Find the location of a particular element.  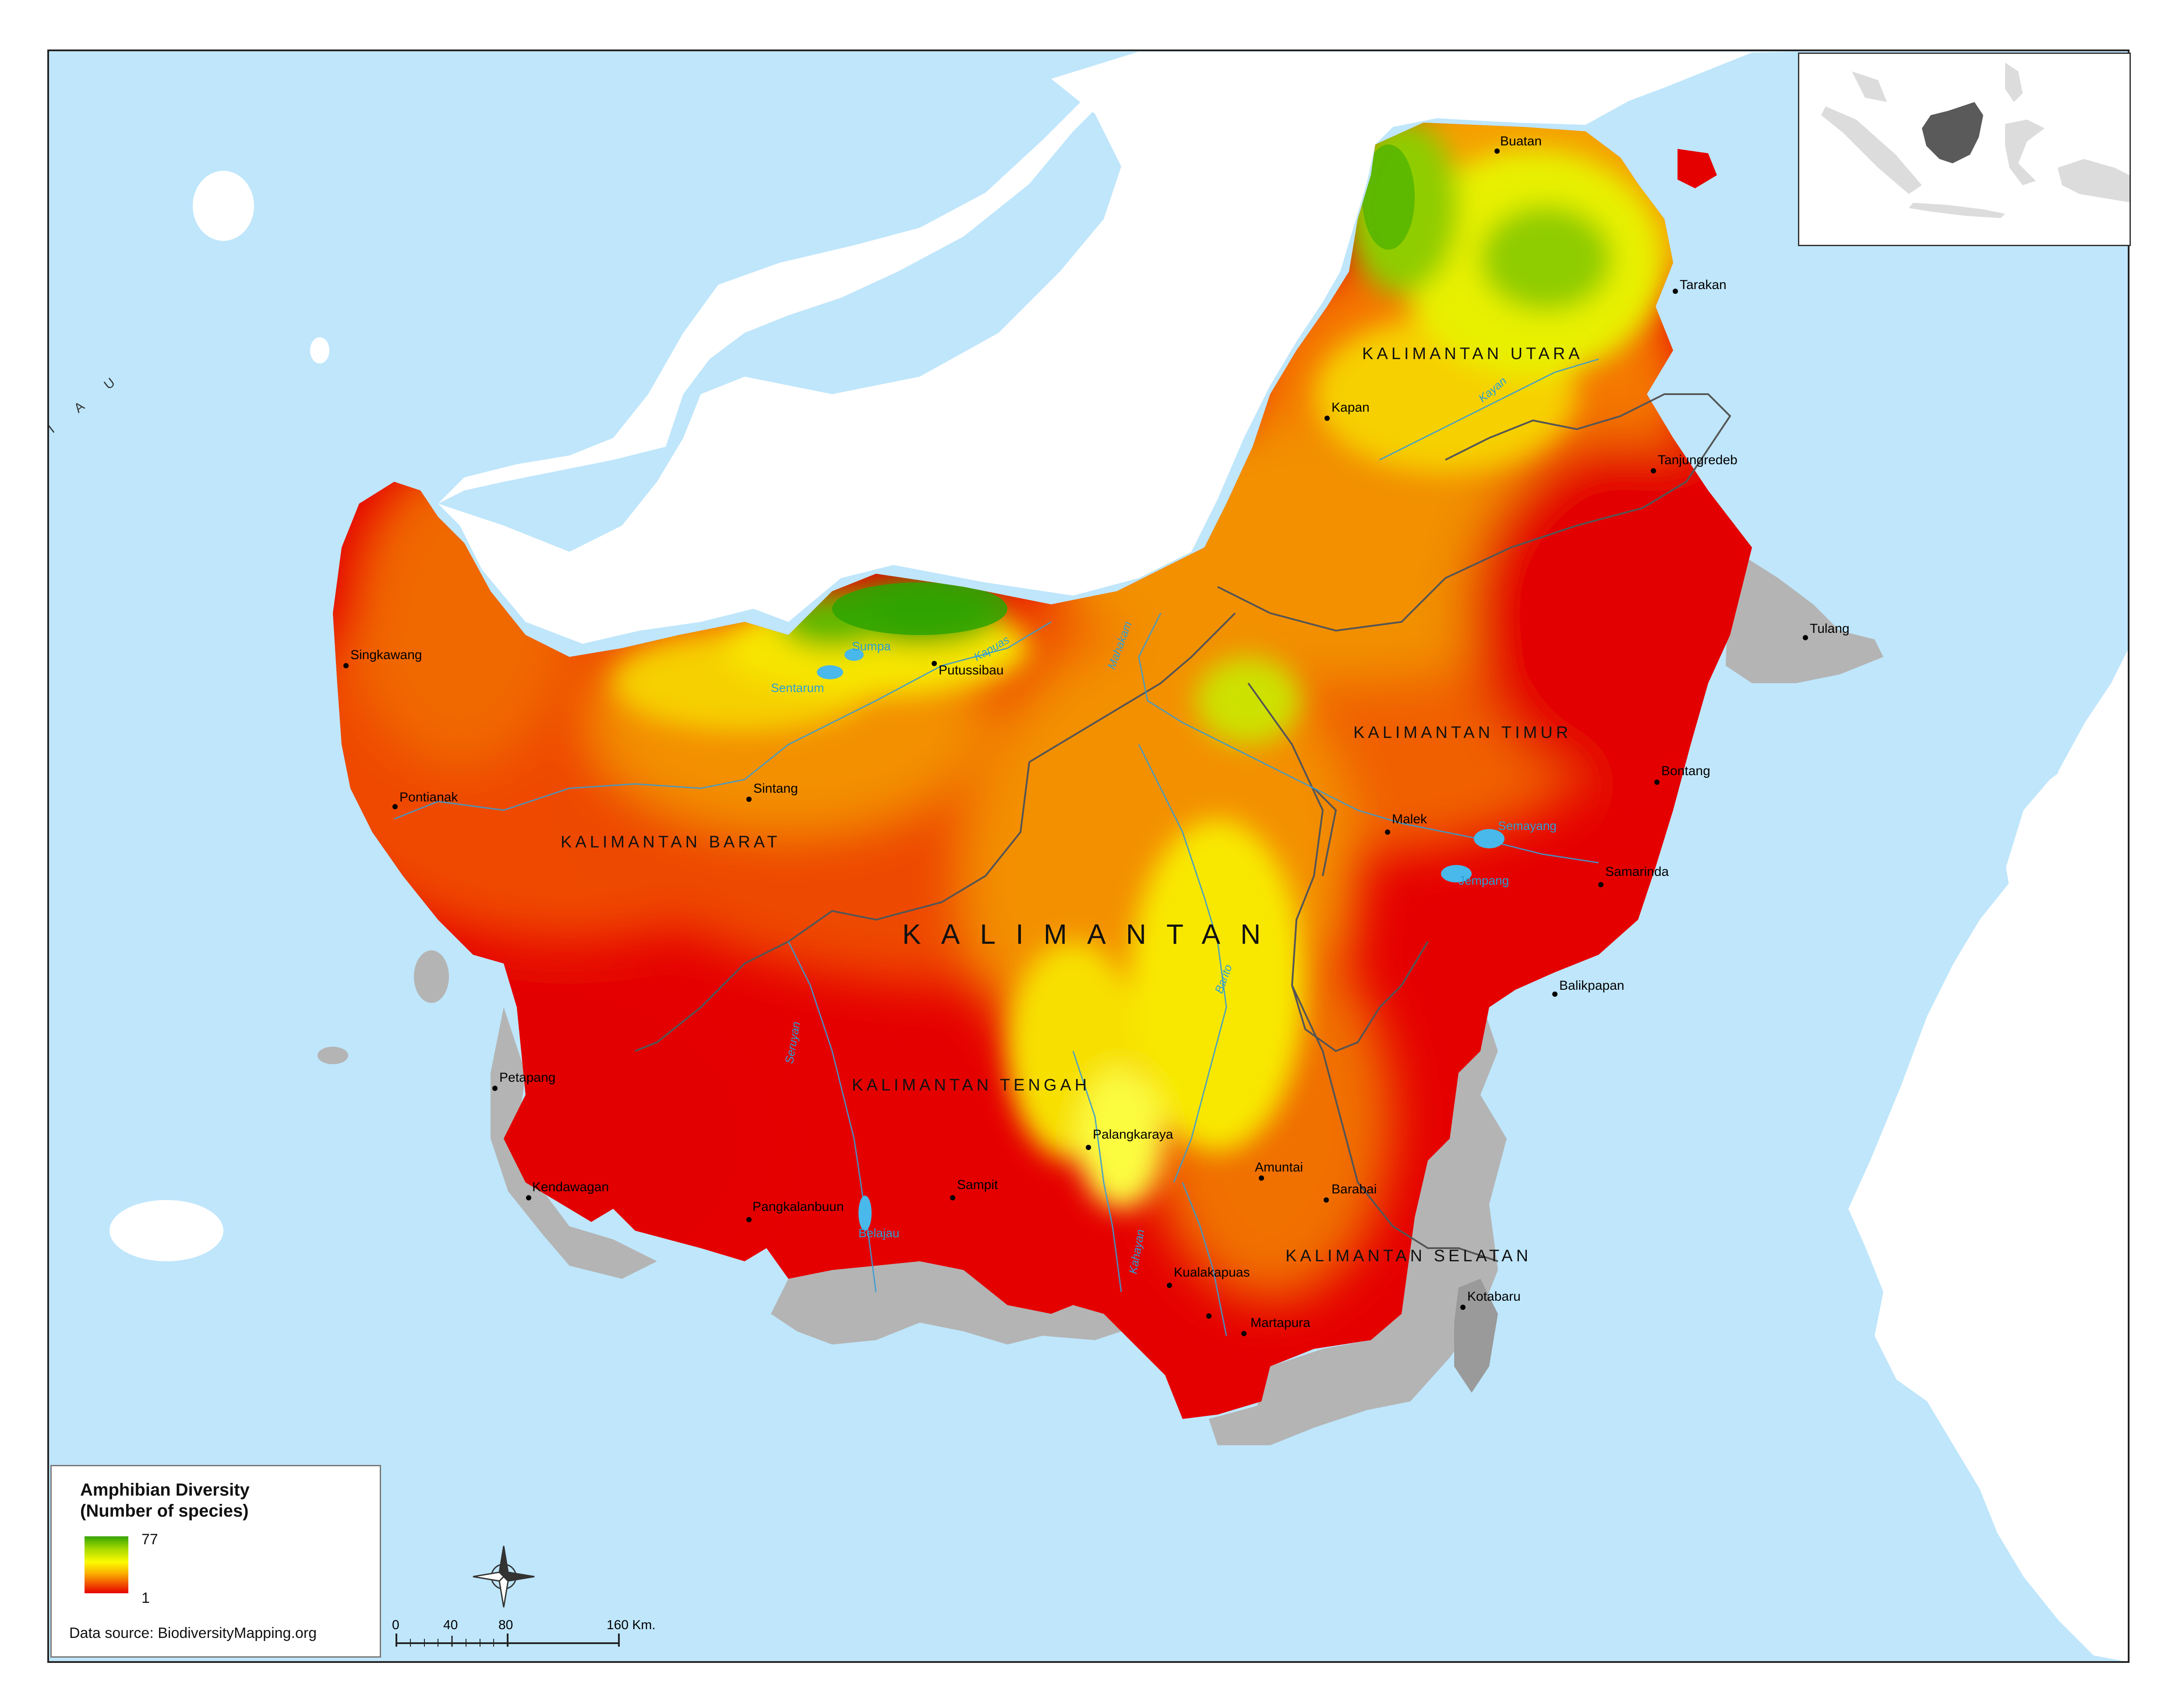

island-sw is located at coordinates (166, 1230).